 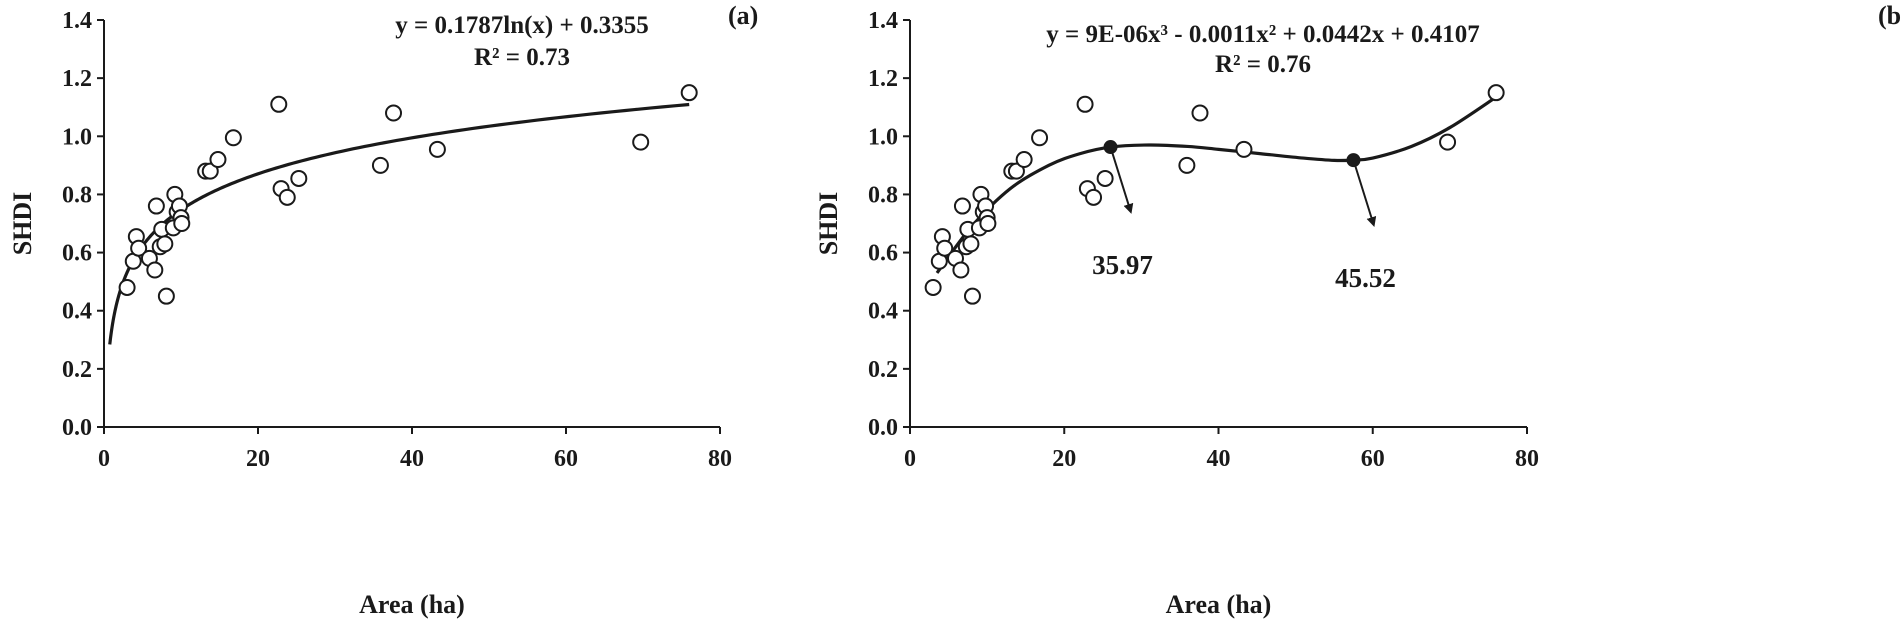 I want to click on r-squared-label: R² = 0.73, so click(x=522, y=57).